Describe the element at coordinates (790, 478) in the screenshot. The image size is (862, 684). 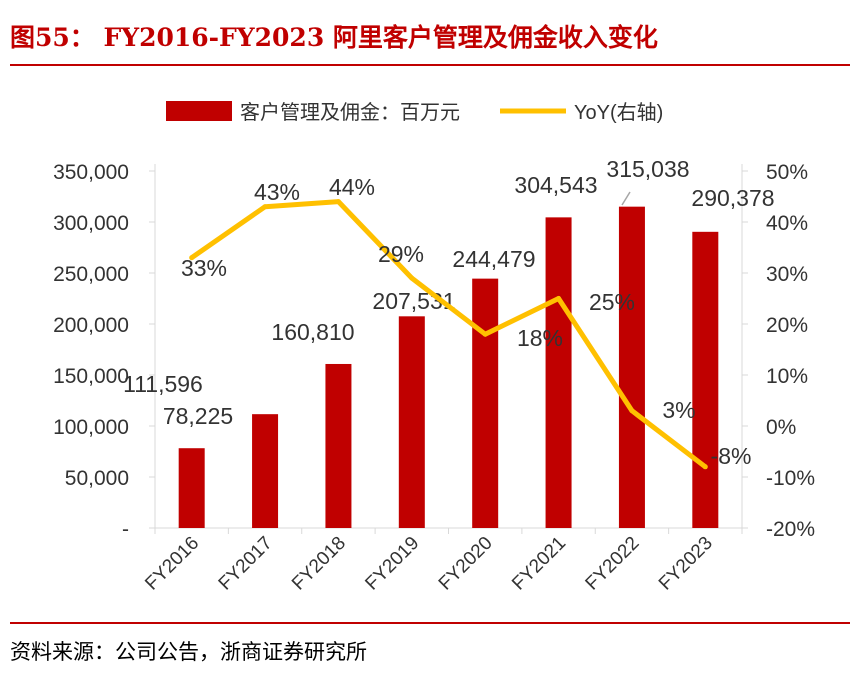
I see `y-right-tick-label: -10%` at that location.